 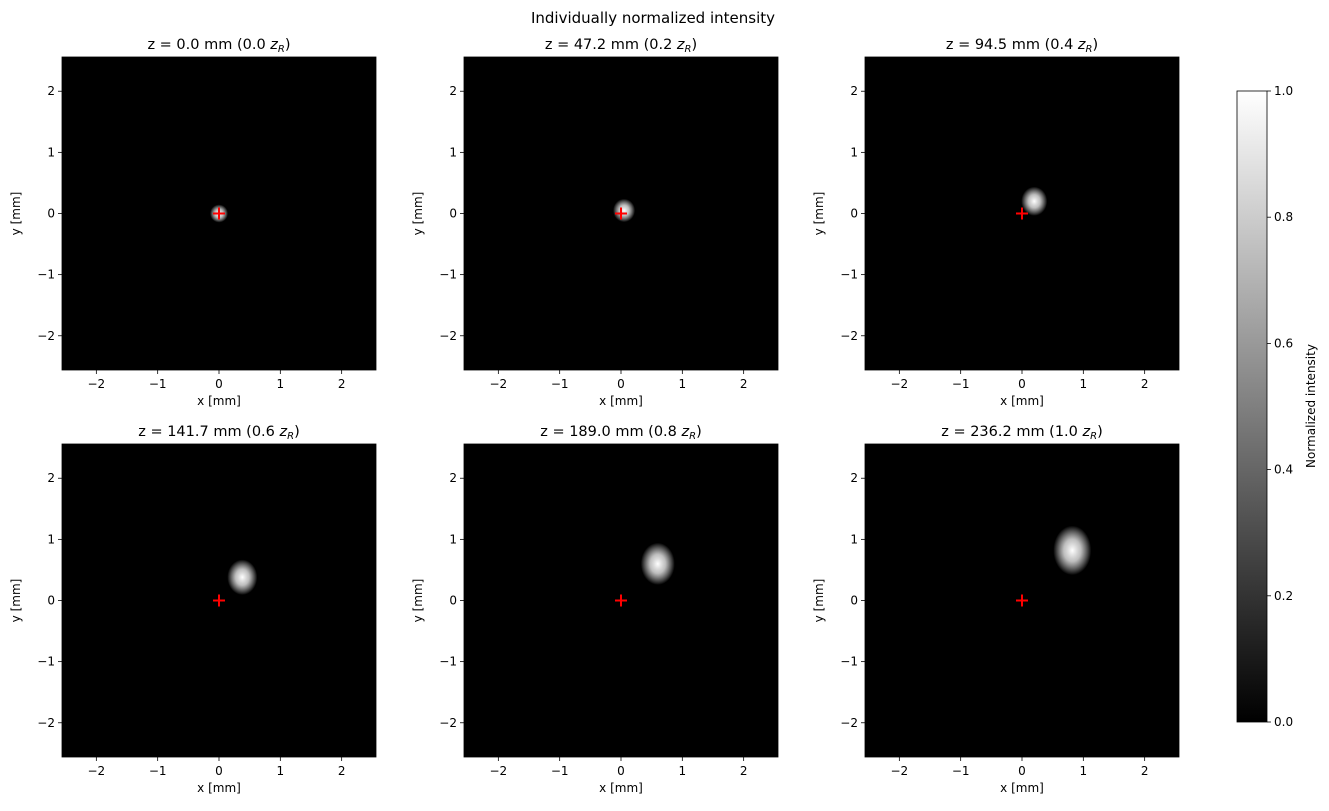 I want to click on figure-suptitle: Individually normalized intensity, so click(x=653, y=18).